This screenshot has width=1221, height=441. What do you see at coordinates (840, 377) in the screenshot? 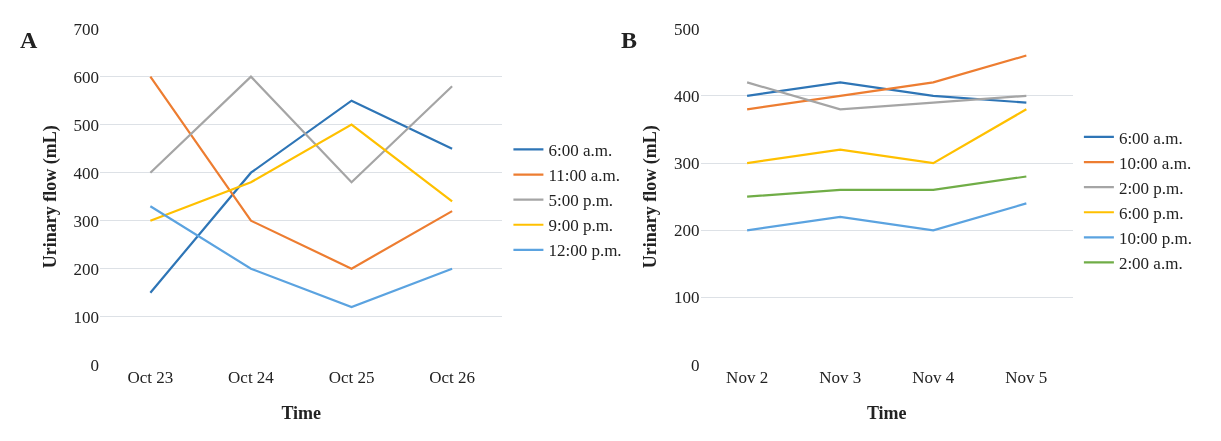
I see `x-tick-label: Nov 3` at bounding box center [840, 377].